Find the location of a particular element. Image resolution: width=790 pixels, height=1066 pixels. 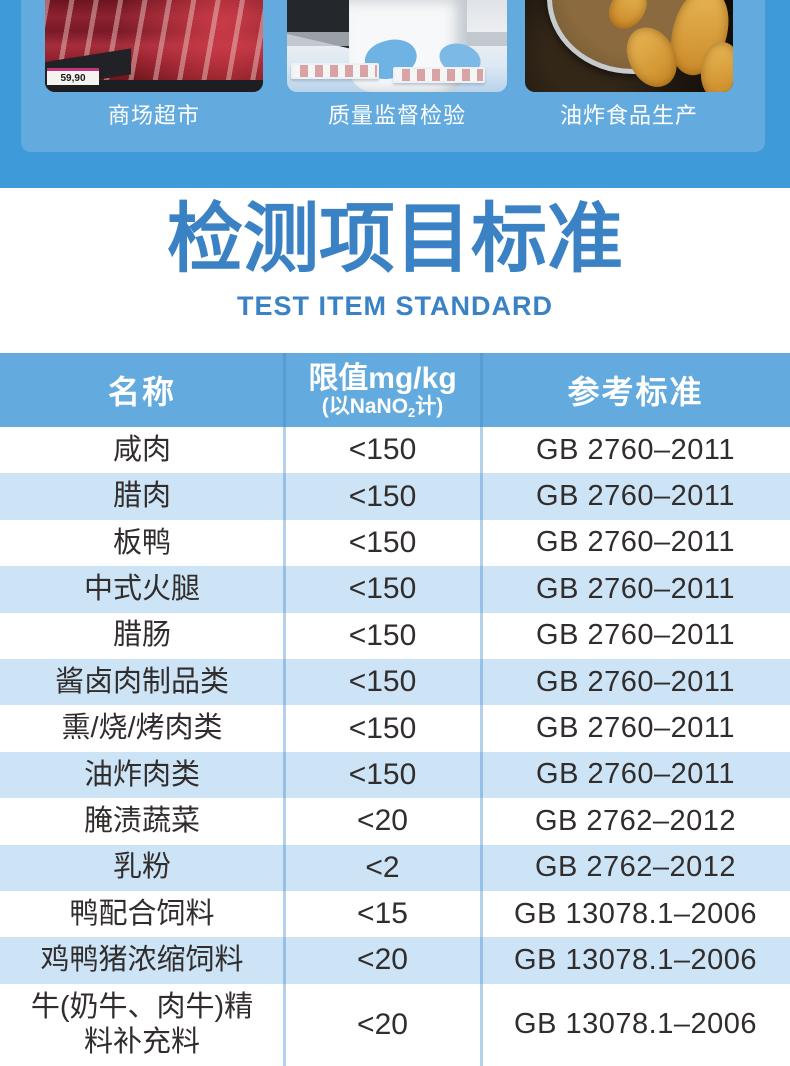

table-row: 油炸肉类 <150 GB 2760–2011 is located at coordinates (395, 775).